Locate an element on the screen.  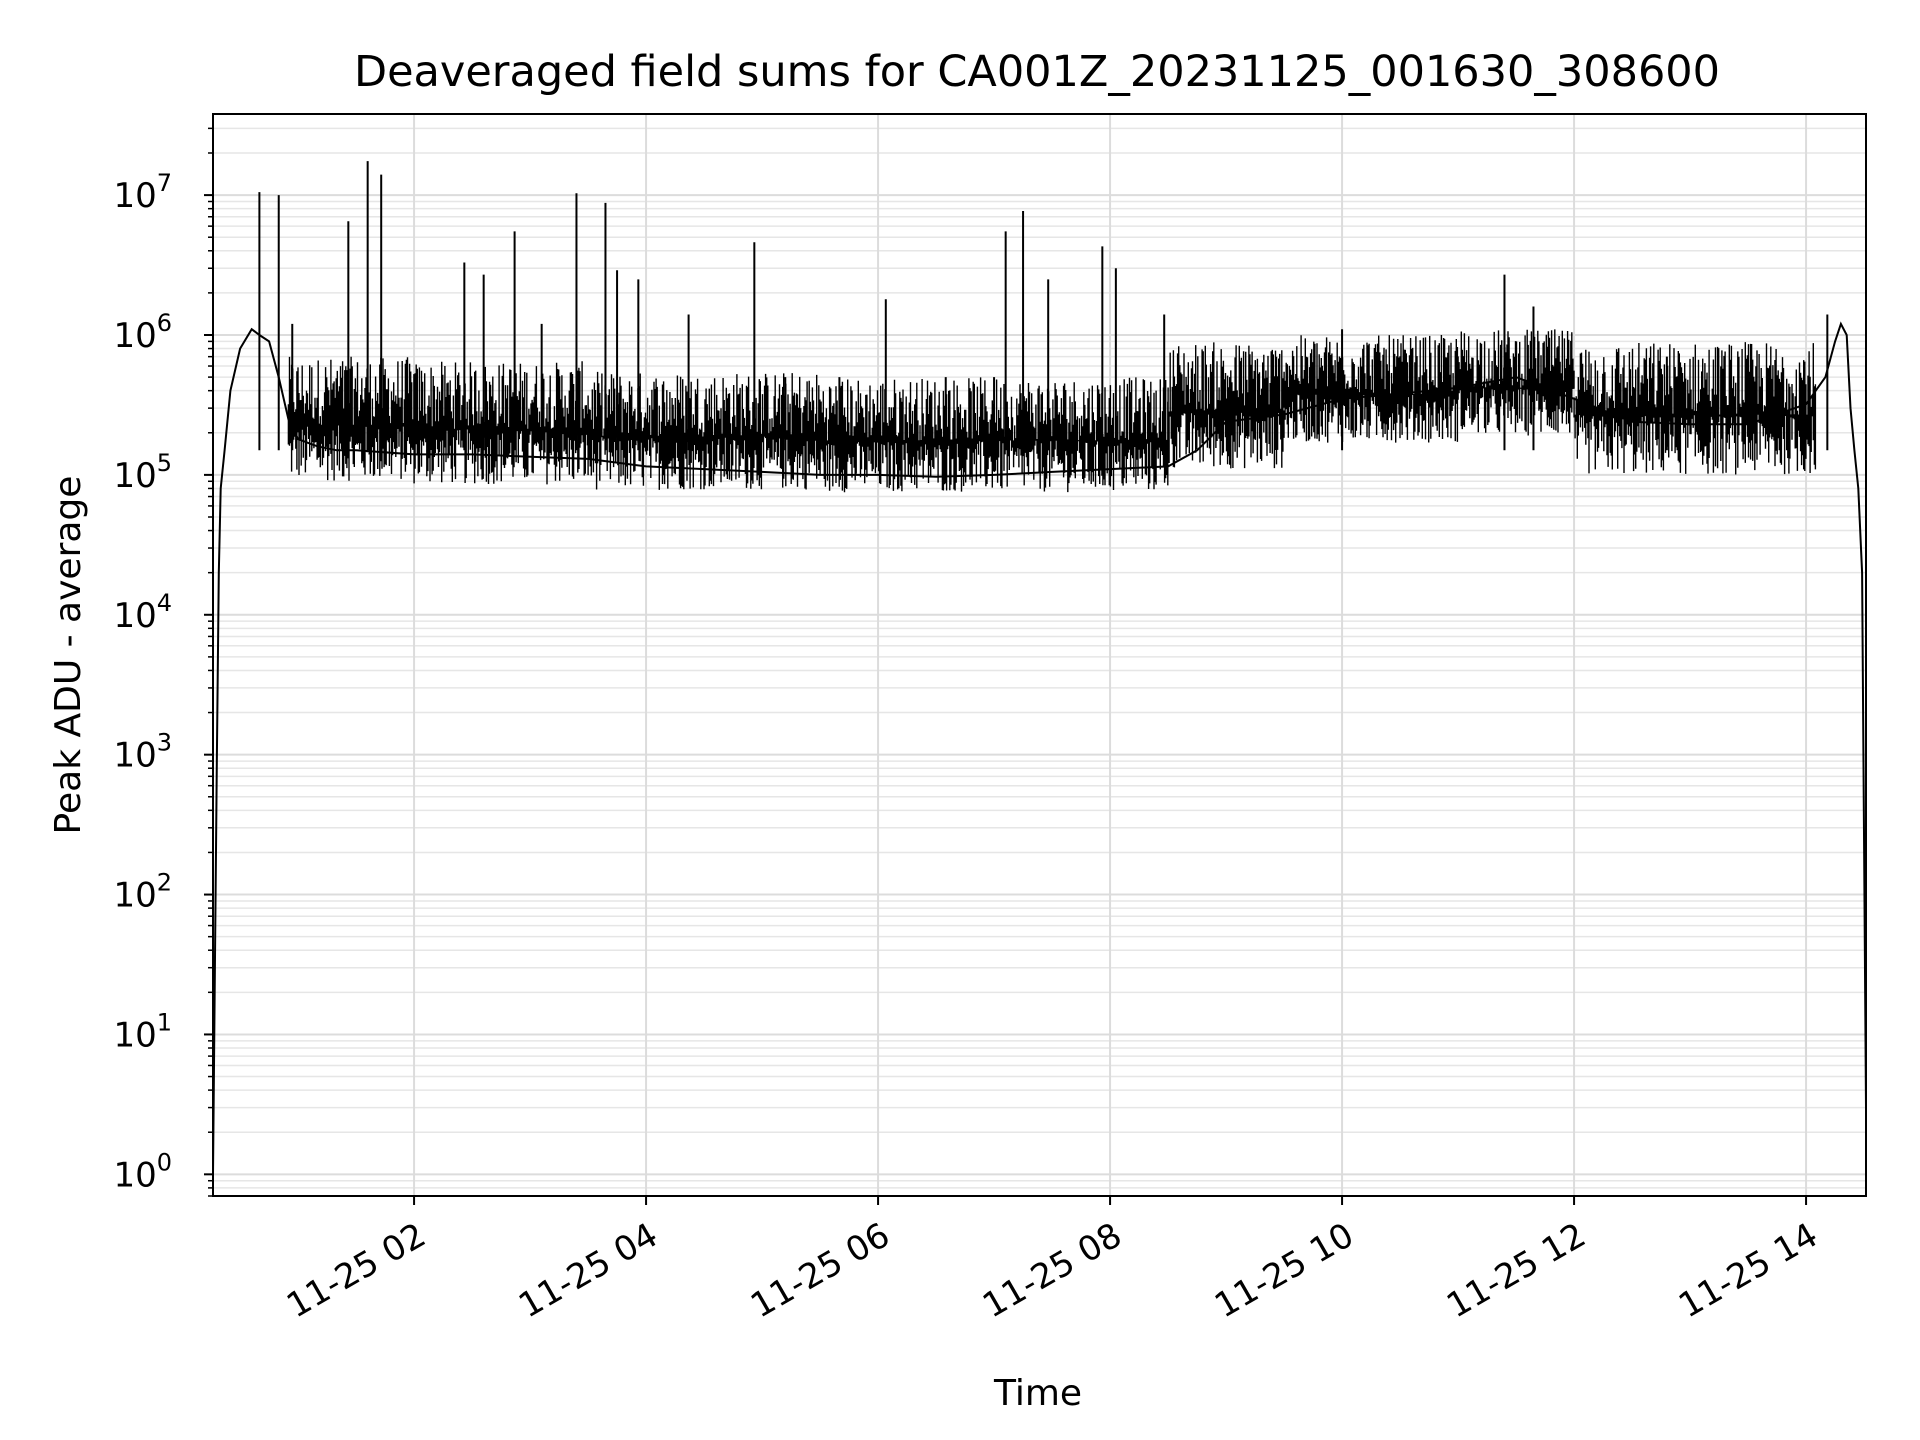
x-axis-label: Time is located at coordinates (1037, 1393).